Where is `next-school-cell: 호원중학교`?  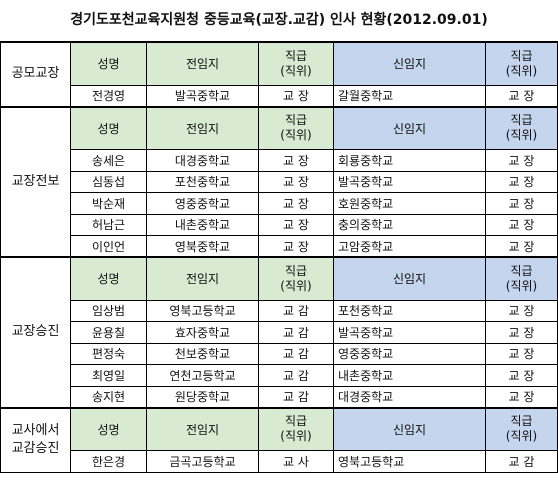 next-school-cell: 호원중학교 is located at coordinates (409, 203).